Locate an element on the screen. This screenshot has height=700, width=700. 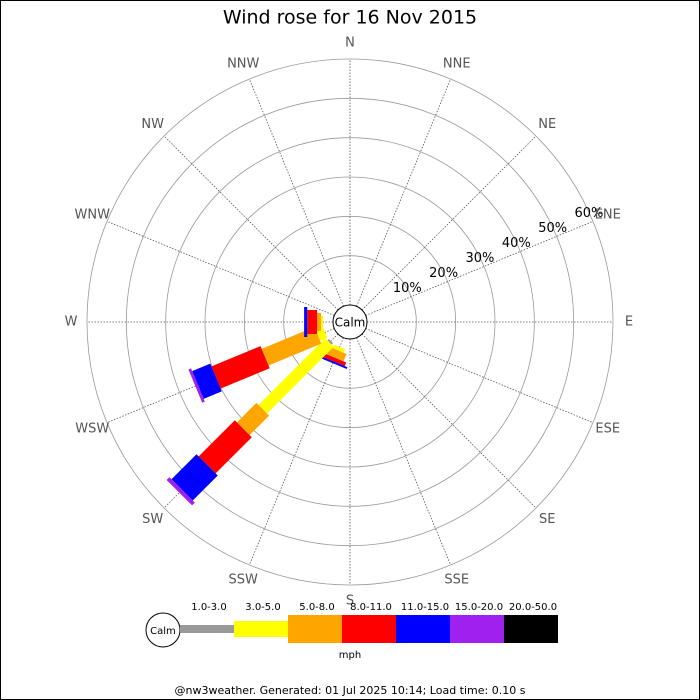
direction-label: SSW is located at coordinates (244, 579).